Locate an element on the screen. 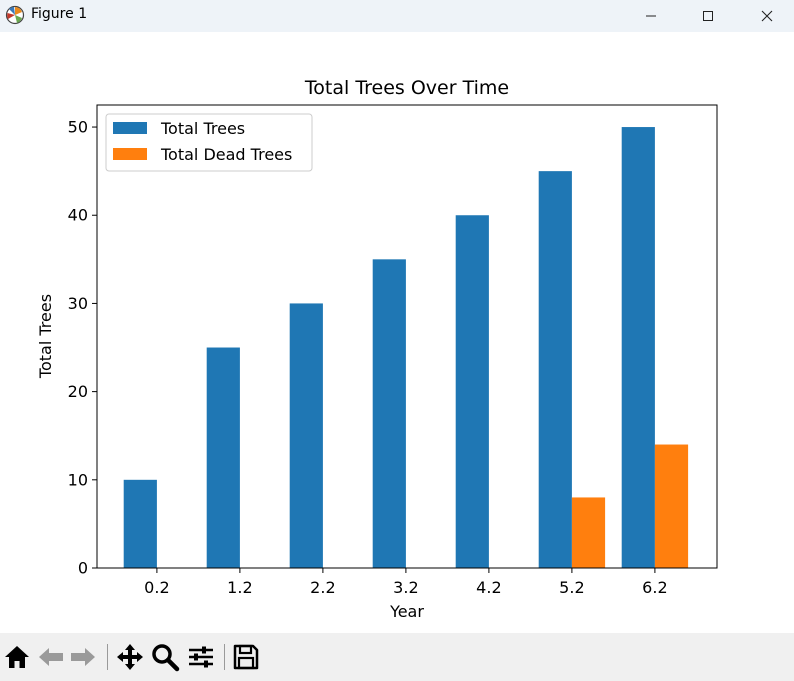 Image resolution: width=794 pixels, height=681 pixels. save-icon is located at coordinates (246, 660).